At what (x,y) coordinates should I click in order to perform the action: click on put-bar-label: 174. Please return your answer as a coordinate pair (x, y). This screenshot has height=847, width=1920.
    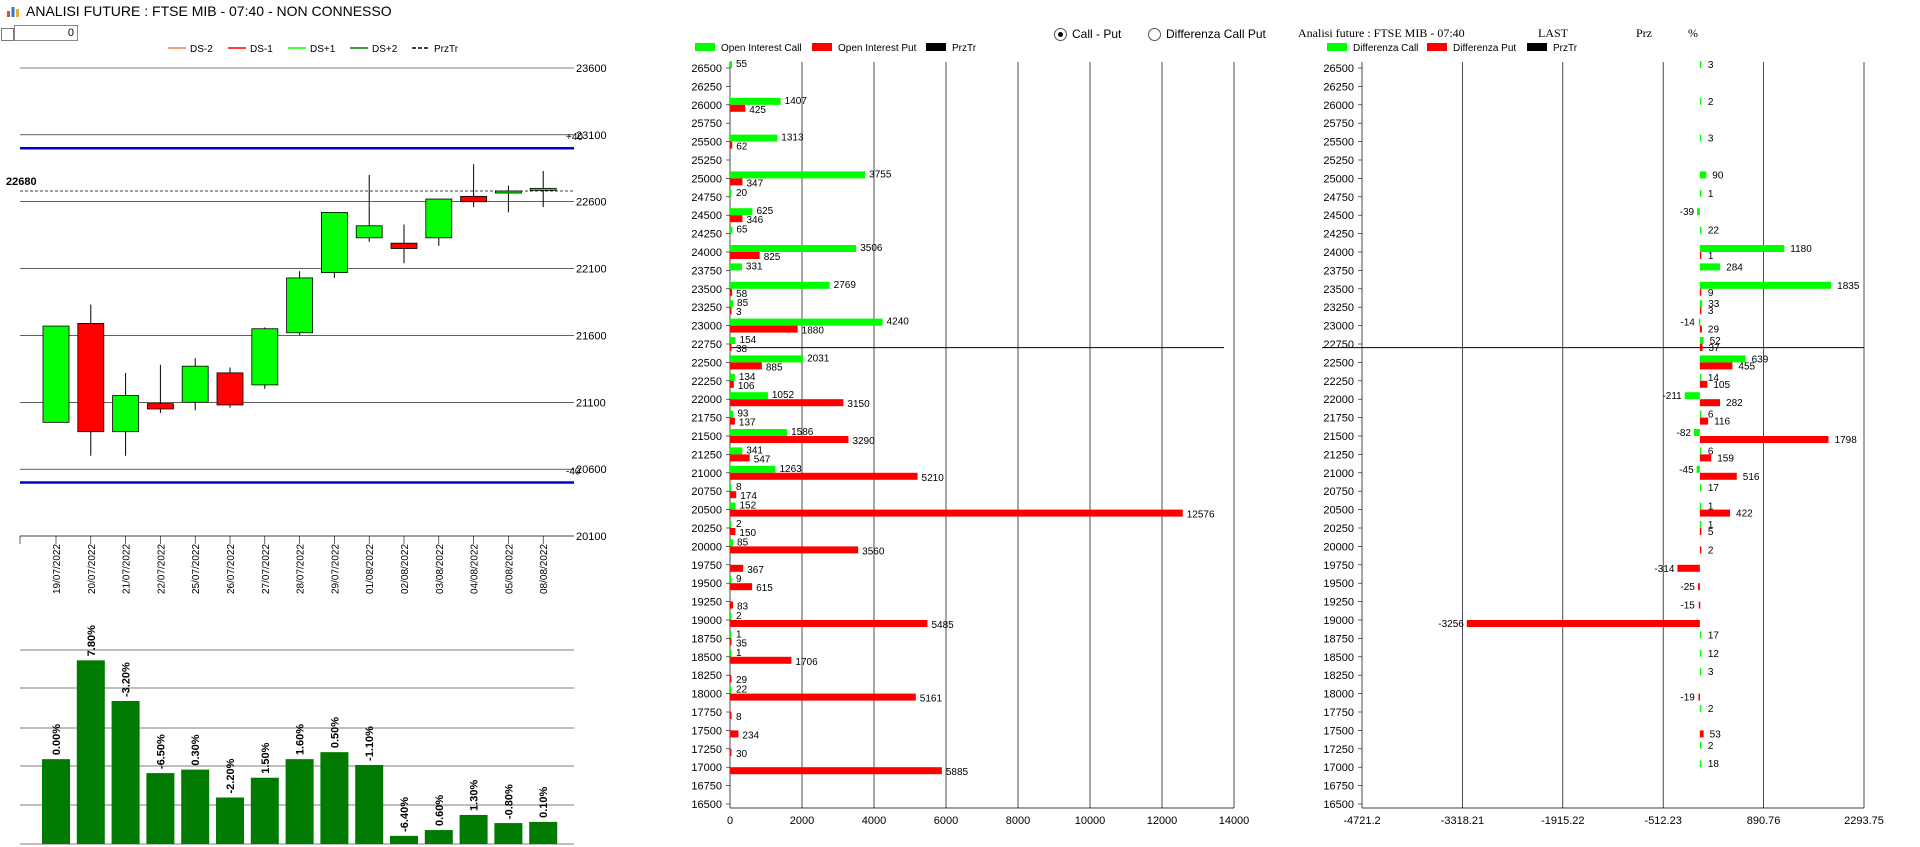
    Looking at the image, I should click on (748, 496).